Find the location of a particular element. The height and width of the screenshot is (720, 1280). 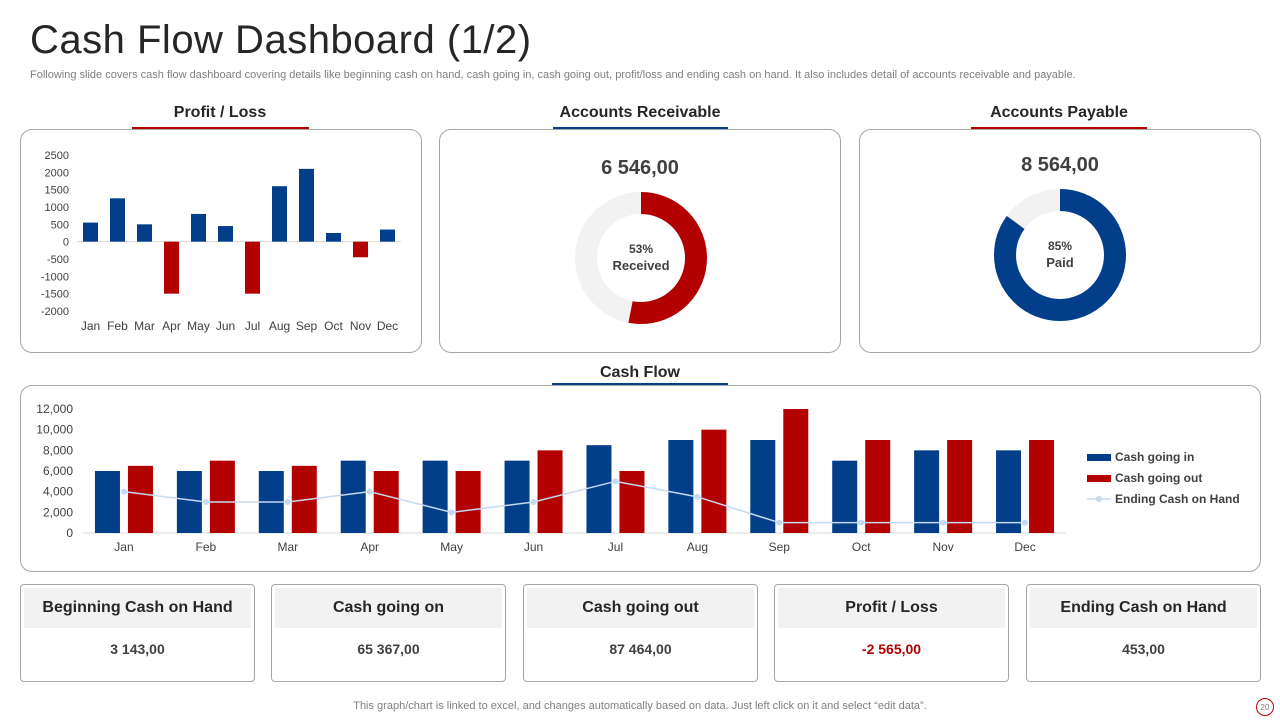

y-tick-label: 2,000 is located at coordinates (58, 512).